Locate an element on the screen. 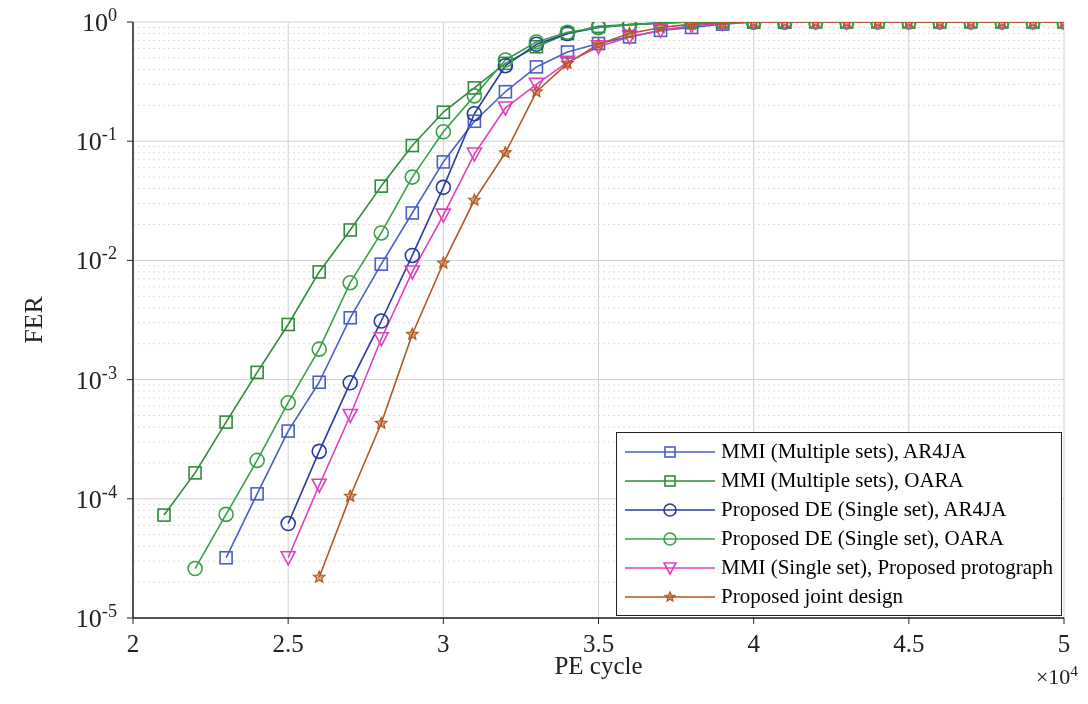  x-tick-label: 4 is located at coordinates (754, 643).